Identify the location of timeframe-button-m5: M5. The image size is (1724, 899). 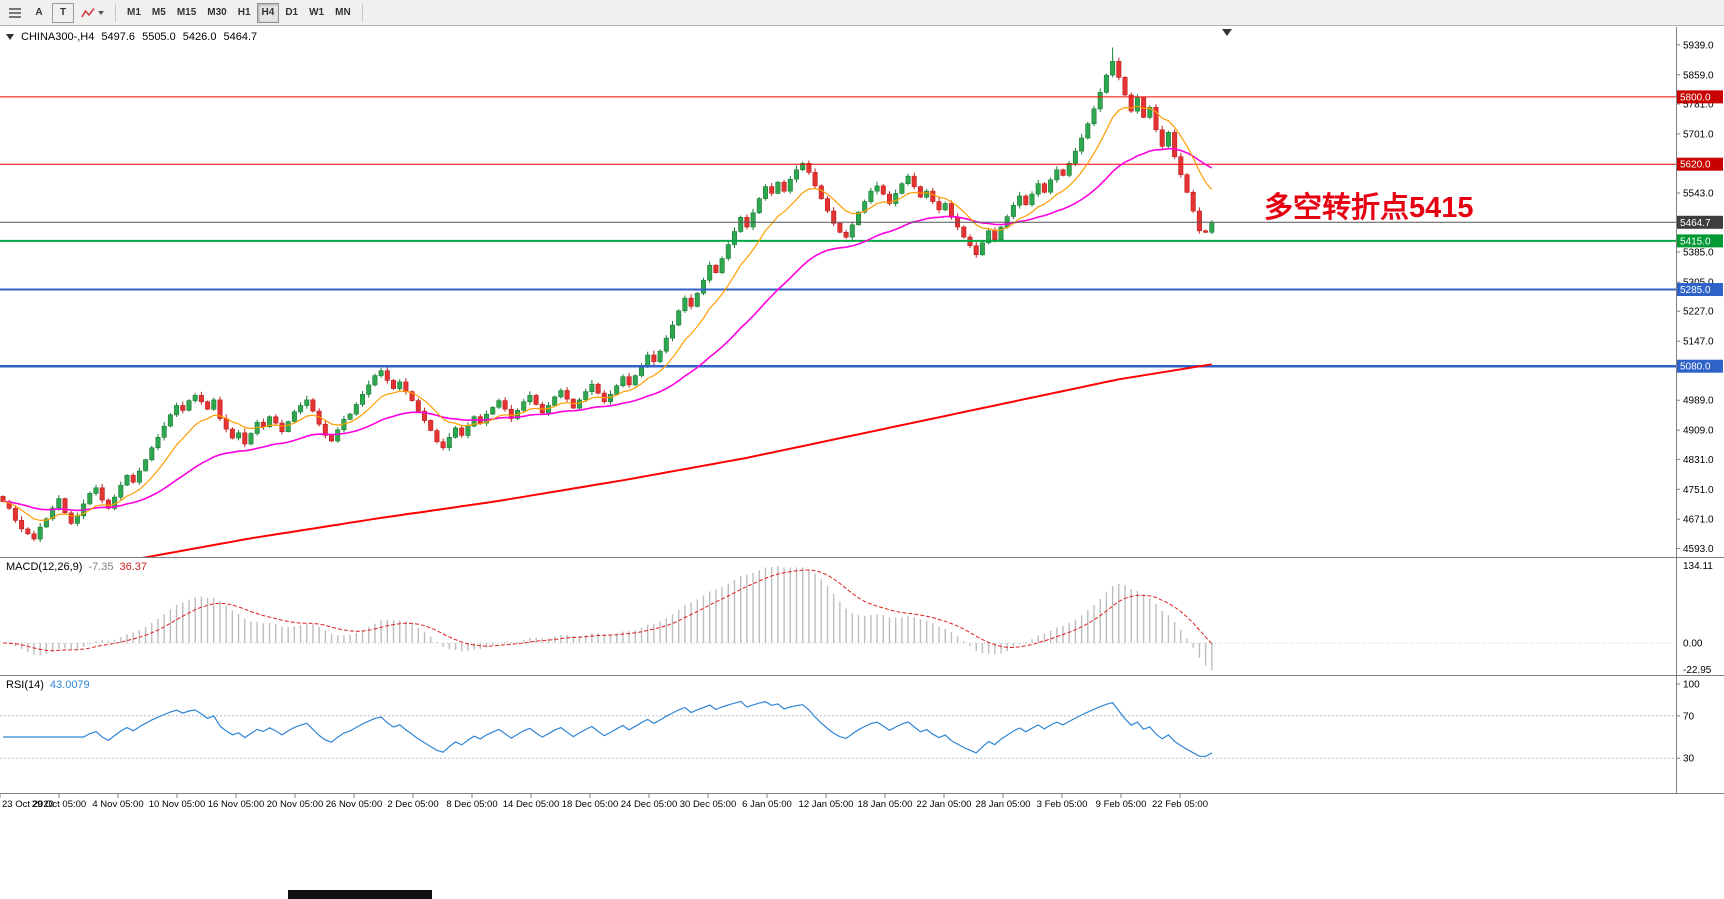
(159, 13).